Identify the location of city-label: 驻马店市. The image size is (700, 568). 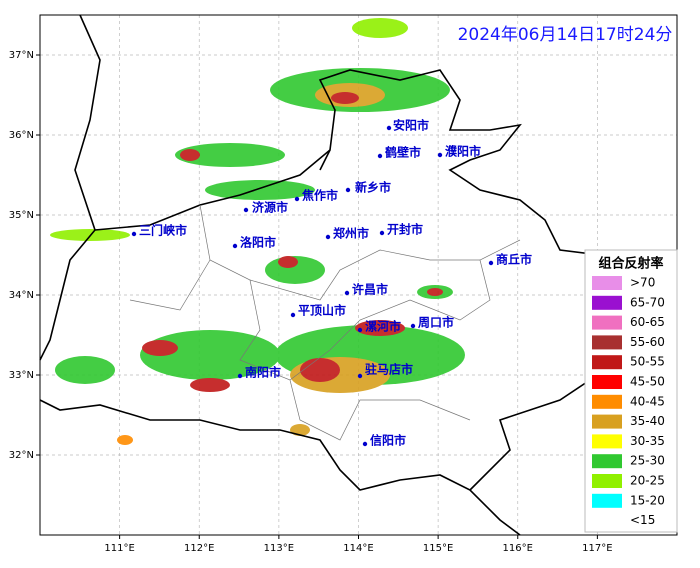
(389, 369).